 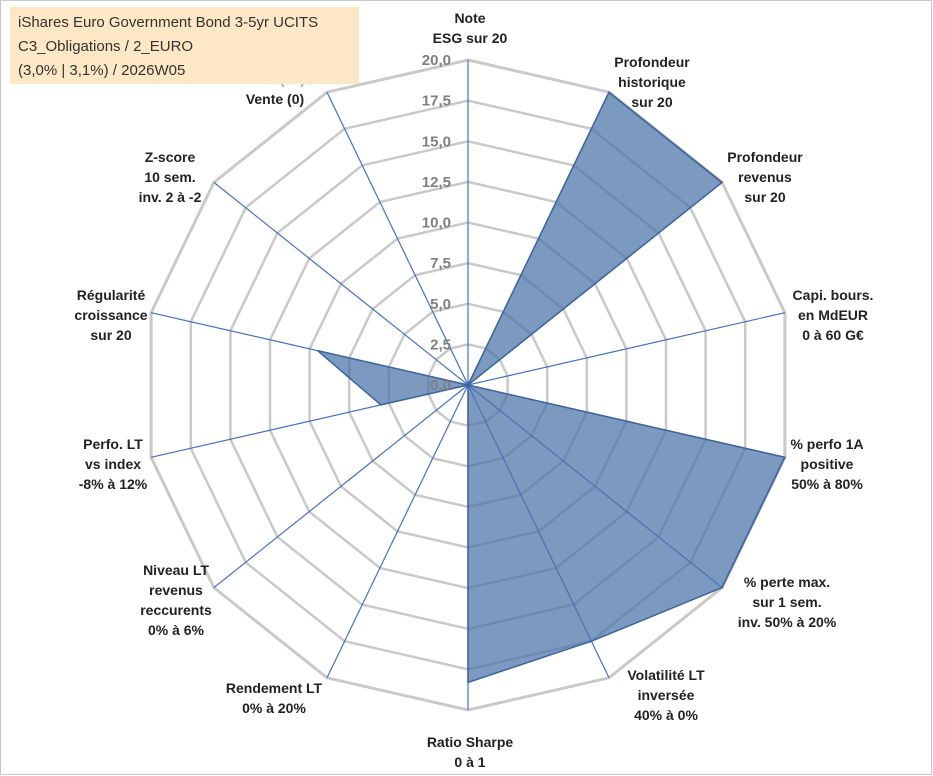 I want to click on axis-label: Régularité croissance sur 20, so click(x=110, y=315).